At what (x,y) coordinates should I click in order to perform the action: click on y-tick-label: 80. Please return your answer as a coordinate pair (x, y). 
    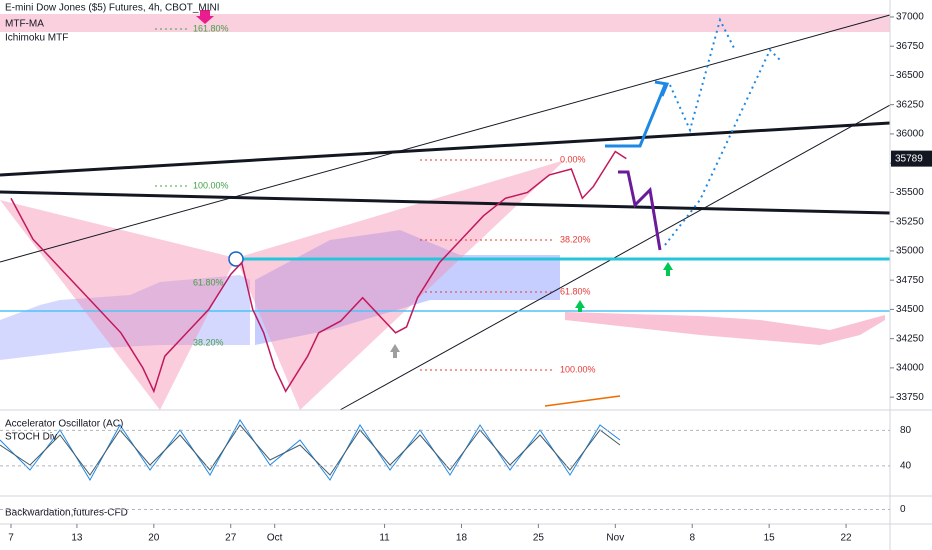
    Looking at the image, I should click on (906, 430).